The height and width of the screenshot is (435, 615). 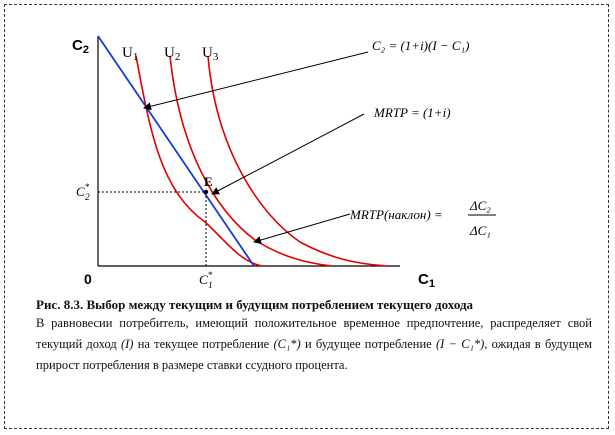 I want to click on arrow-mrtp, so click(x=288, y=154).